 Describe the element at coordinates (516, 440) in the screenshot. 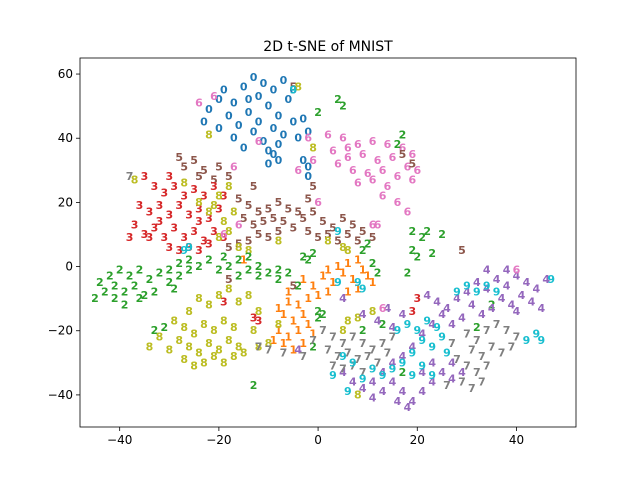

I see `x-tick-label: 40` at that location.